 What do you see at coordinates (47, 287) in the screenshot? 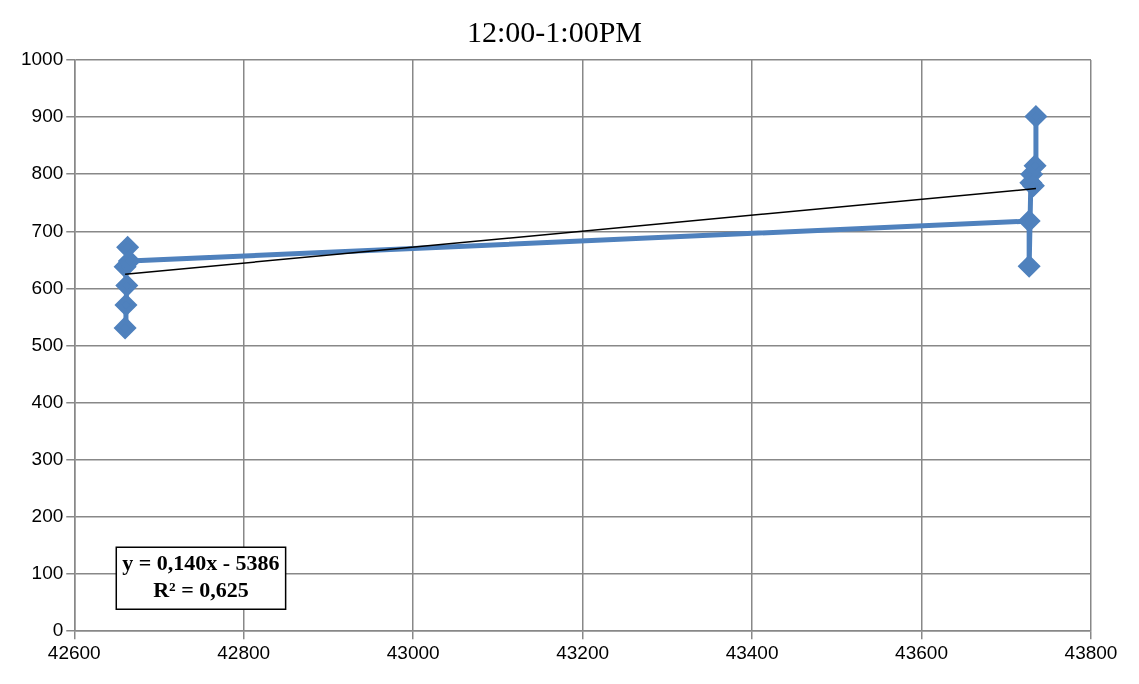
I see `y-tick-label: 600` at bounding box center [47, 287].